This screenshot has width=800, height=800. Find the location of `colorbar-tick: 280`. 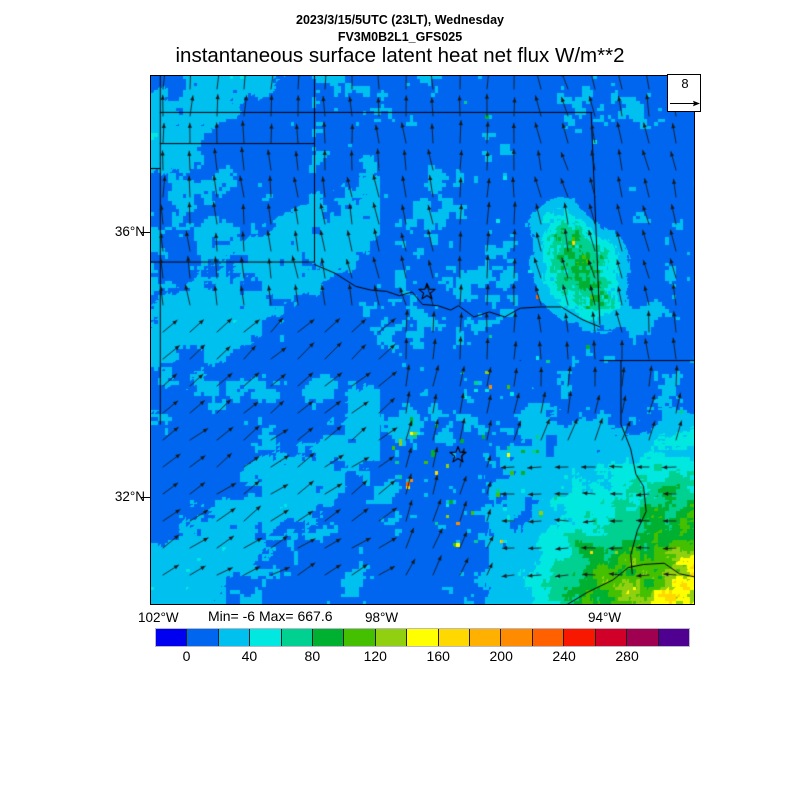

colorbar-tick: 280 is located at coordinates (627, 656).